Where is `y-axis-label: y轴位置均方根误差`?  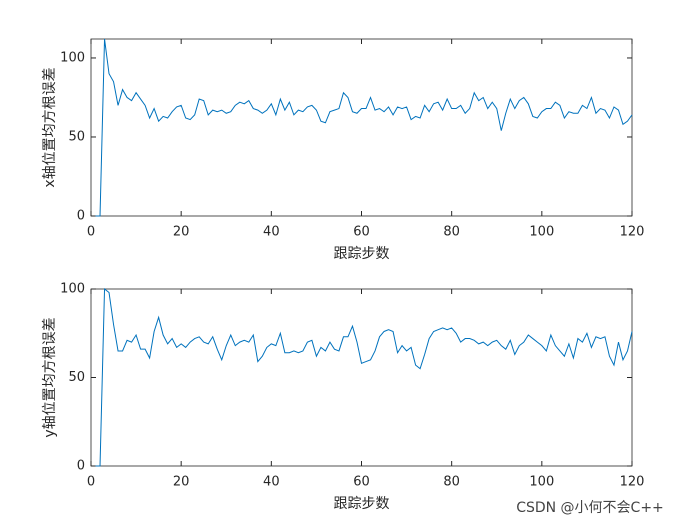
y-axis-label: y轴位置均方根误差 is located at coordinates (50, 377).